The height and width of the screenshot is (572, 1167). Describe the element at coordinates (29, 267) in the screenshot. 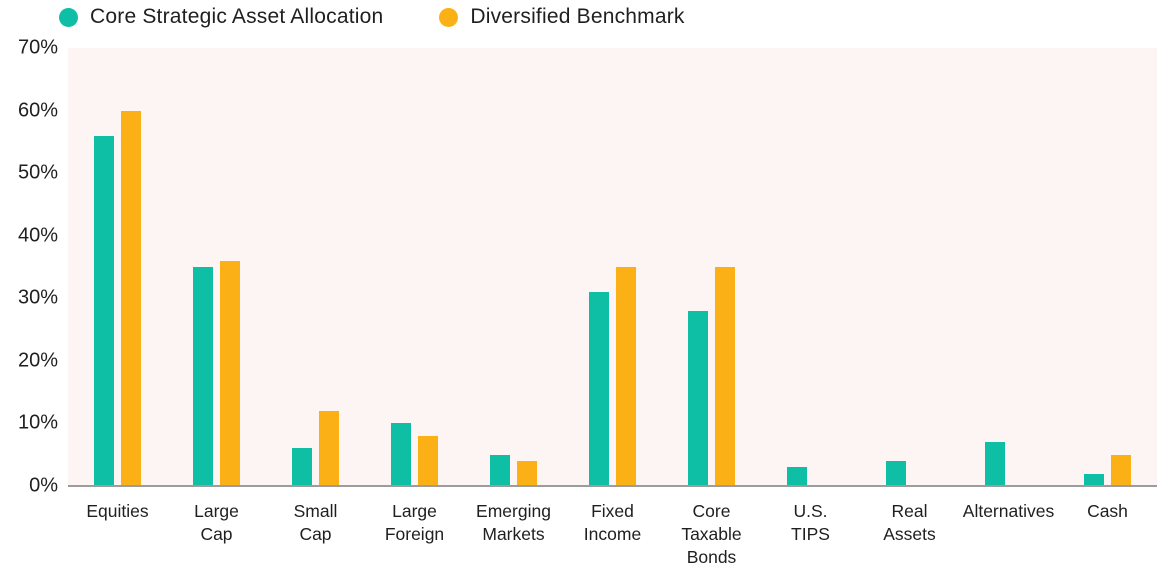

I see `y-axis-tick-labels: 70% 60% 50% 40% 30% 20% 10% 0%` at that location.